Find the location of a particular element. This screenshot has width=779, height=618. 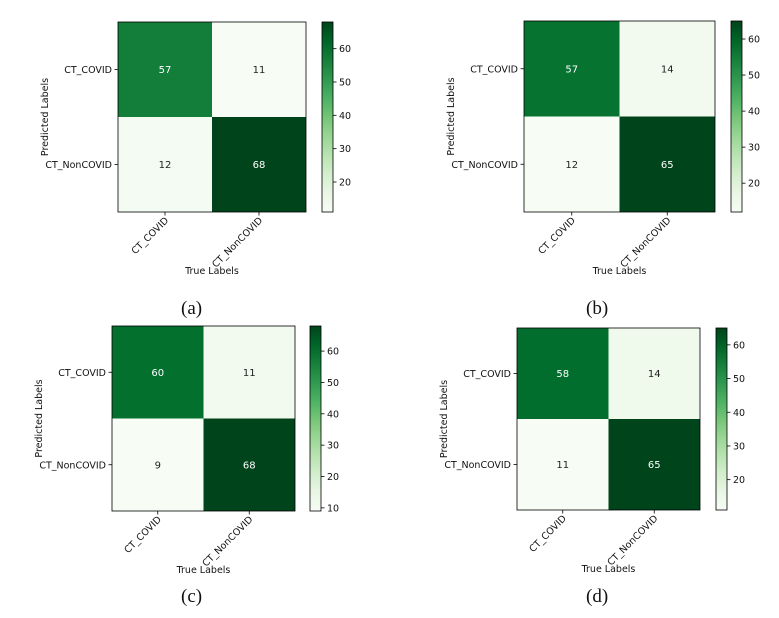

panel-caption-c: (c) is located at coordinates (192, 596).